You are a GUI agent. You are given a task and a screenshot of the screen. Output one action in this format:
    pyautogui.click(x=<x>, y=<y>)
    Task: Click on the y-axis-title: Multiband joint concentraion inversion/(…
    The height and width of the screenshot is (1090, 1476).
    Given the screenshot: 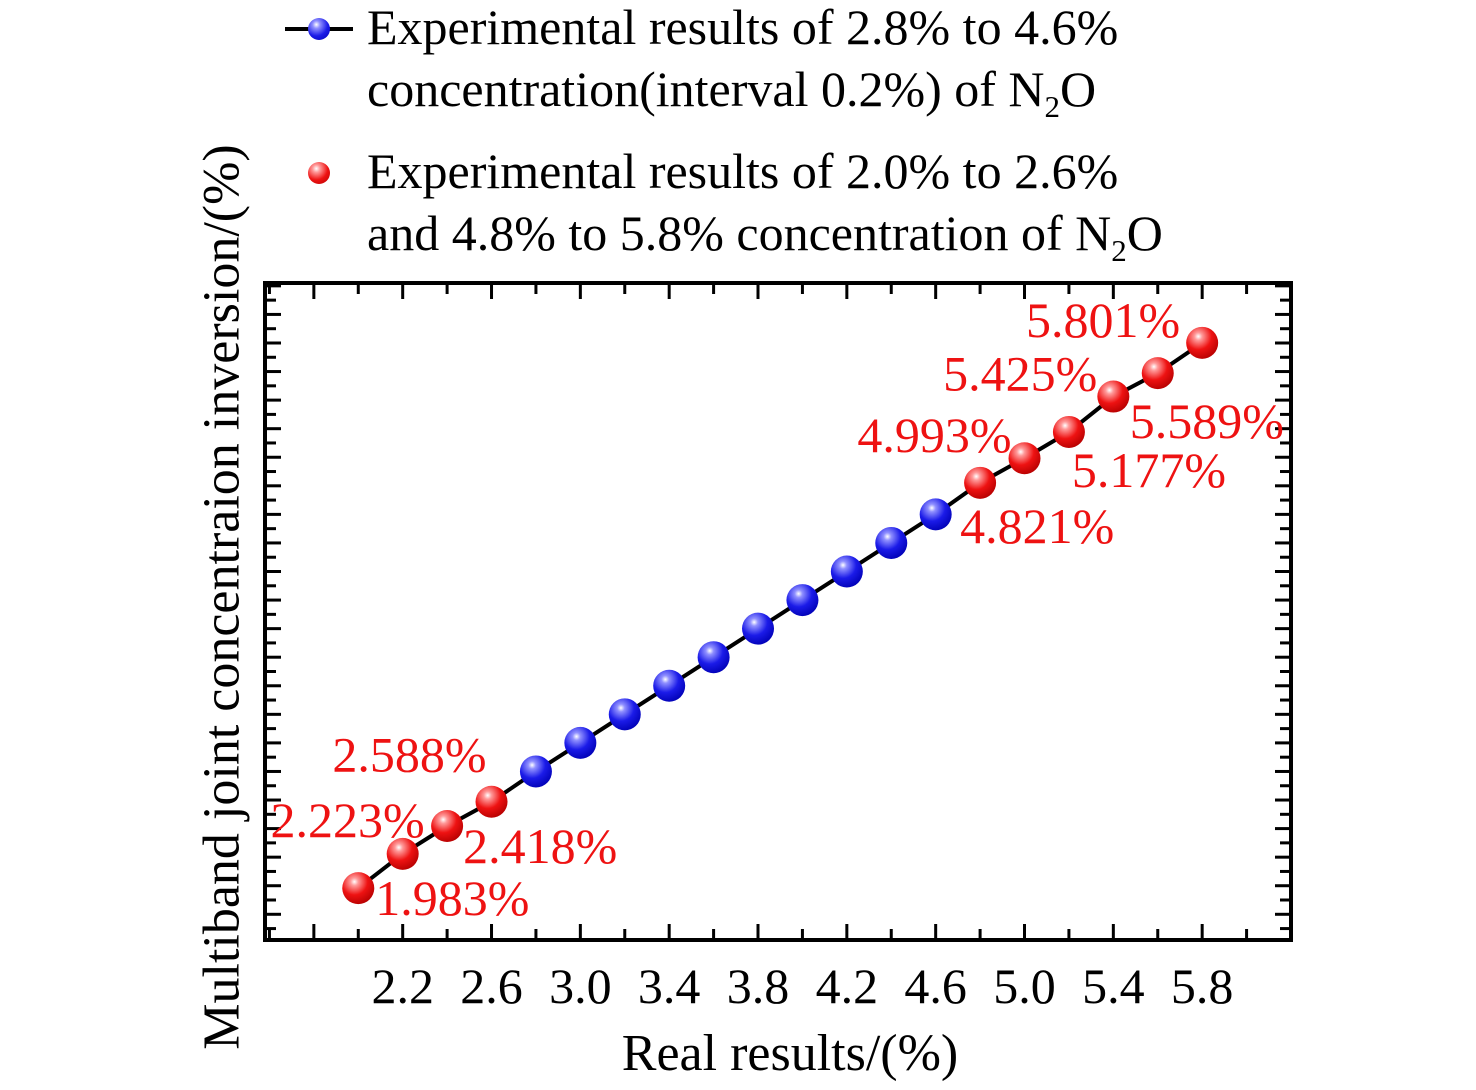 What is the action you would take?
    pyautogui.click(x=222, y=597)
    